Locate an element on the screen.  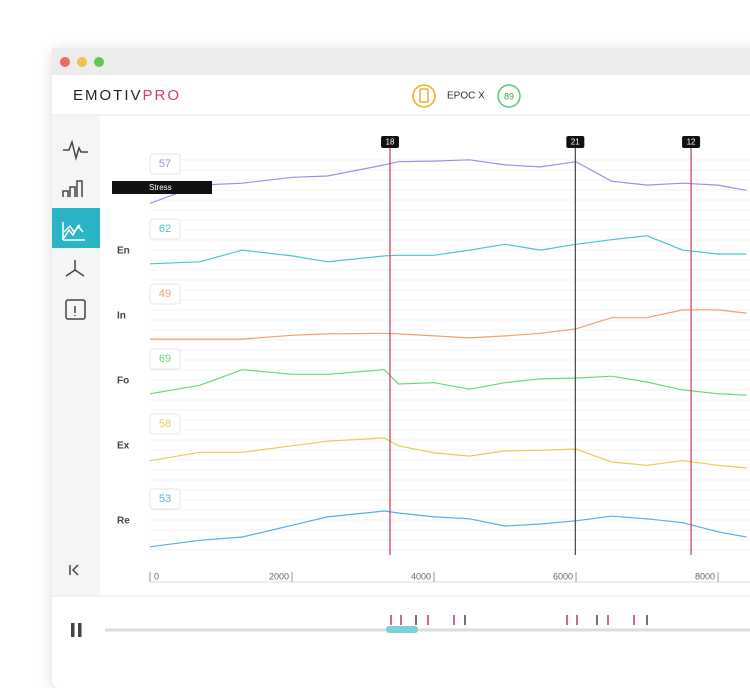
current-value: 58 is located at coordinates (165, 424).